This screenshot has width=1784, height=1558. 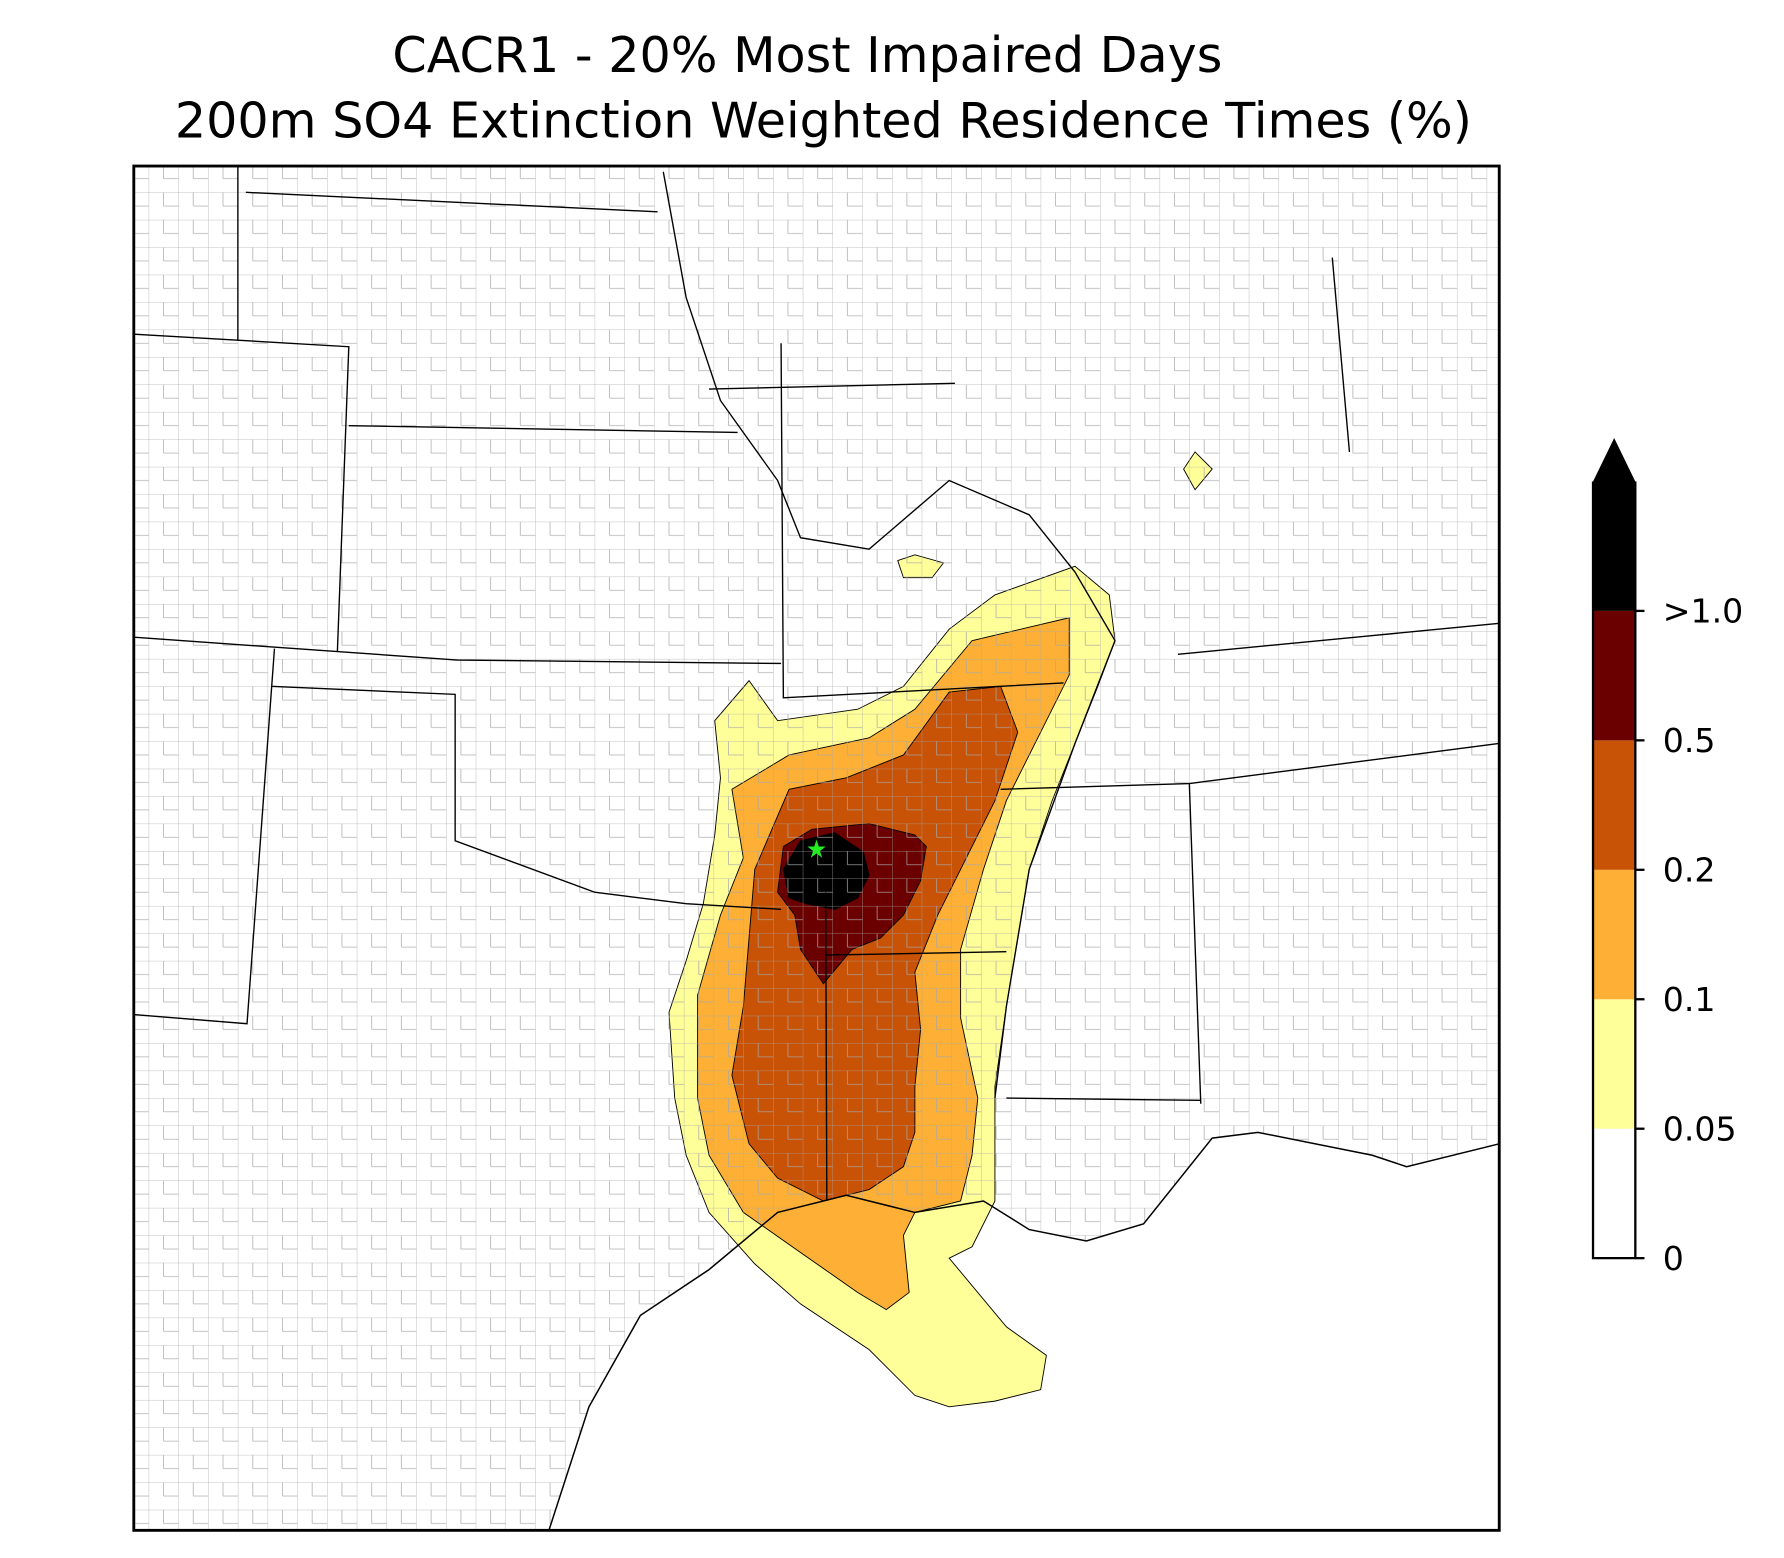 What do you see at coordinates (1614, 459) in the screenshot?
I see `colorbar-extend` at bounding box center [1614, 459].